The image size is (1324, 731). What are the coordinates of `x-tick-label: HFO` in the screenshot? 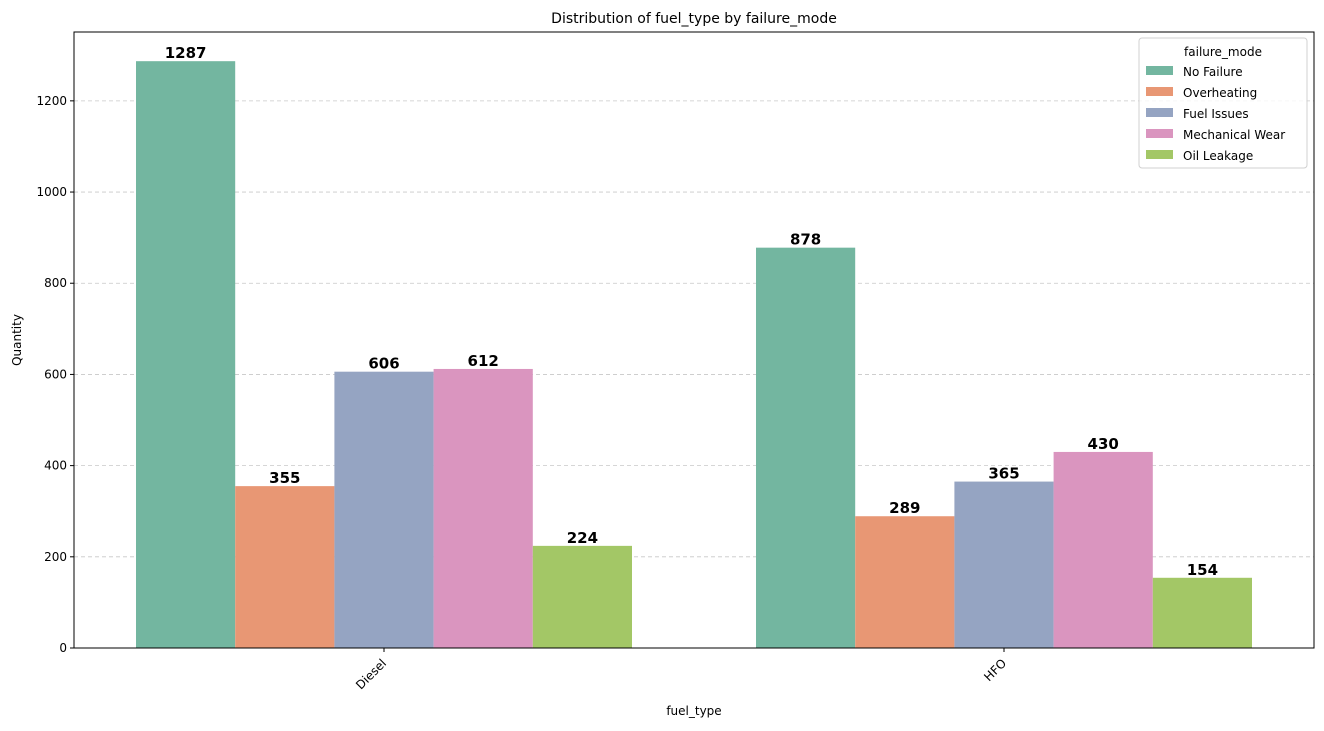 It's located at (995, 670).